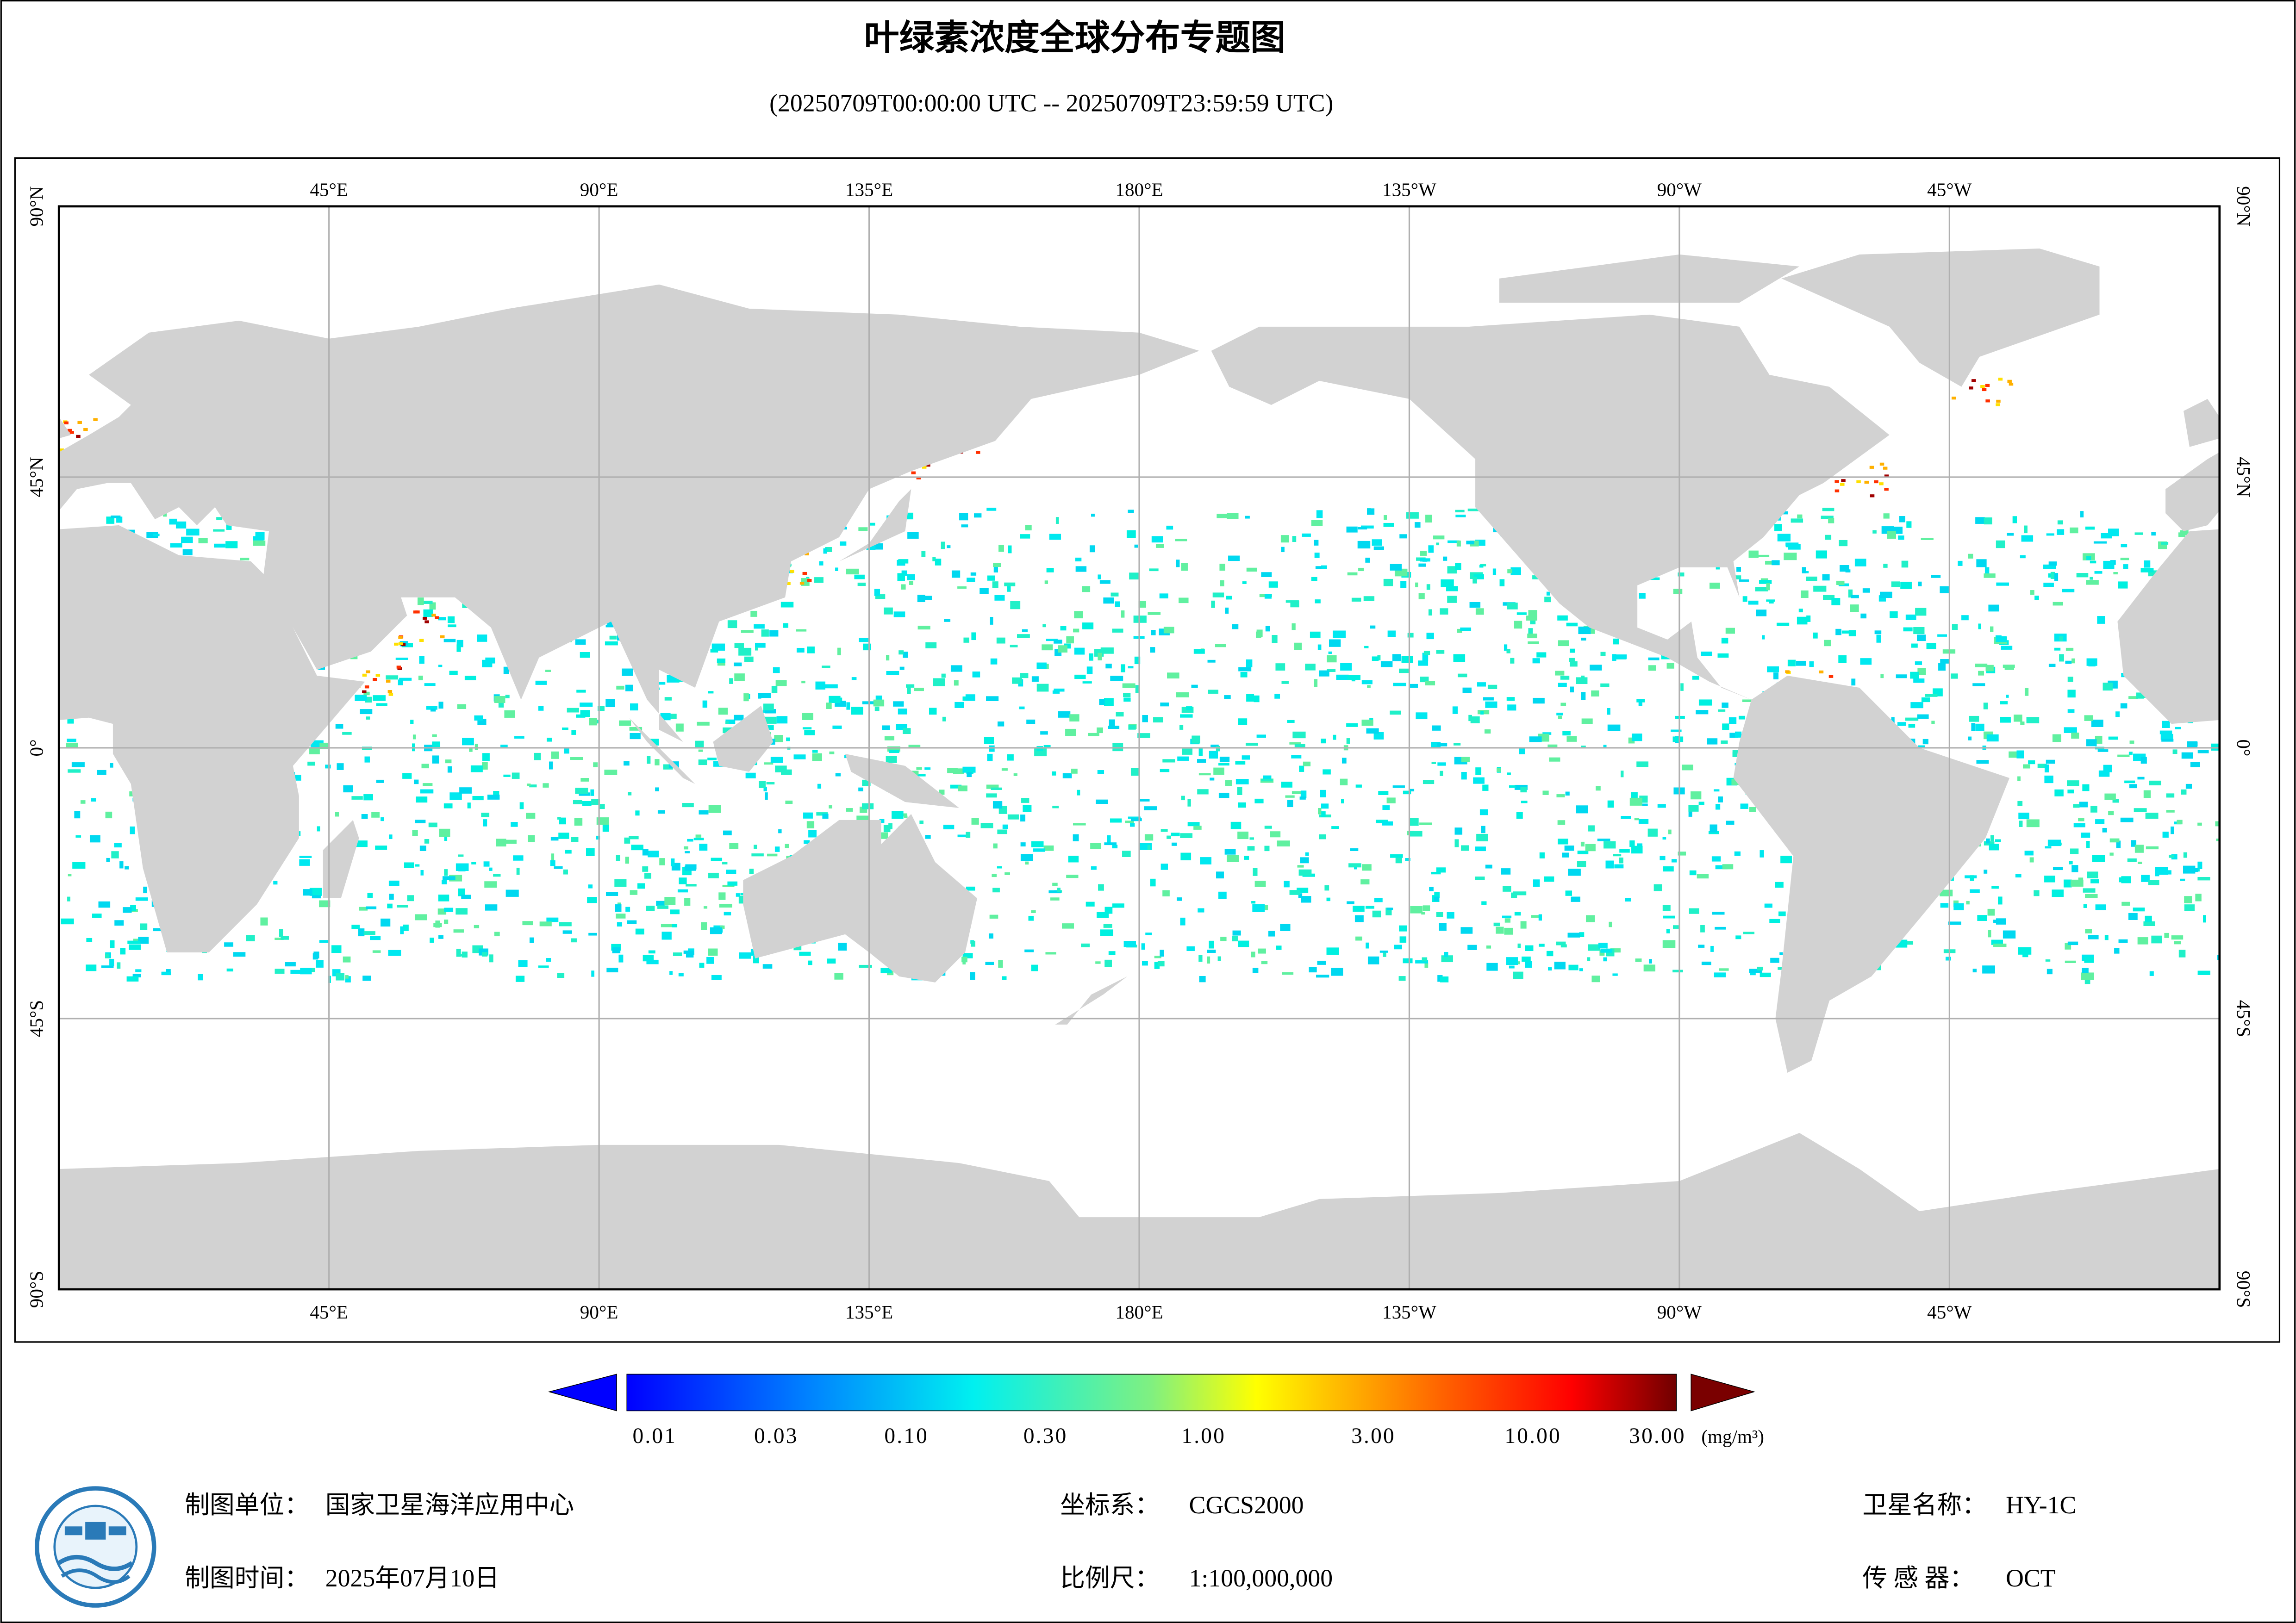 The width and height of the screenshot is (2296, 1623). What do you see at coordinates (412, 1578) in the screenshot?
I see `time: 2025年07月10日` at bounding box center [412, 1578].